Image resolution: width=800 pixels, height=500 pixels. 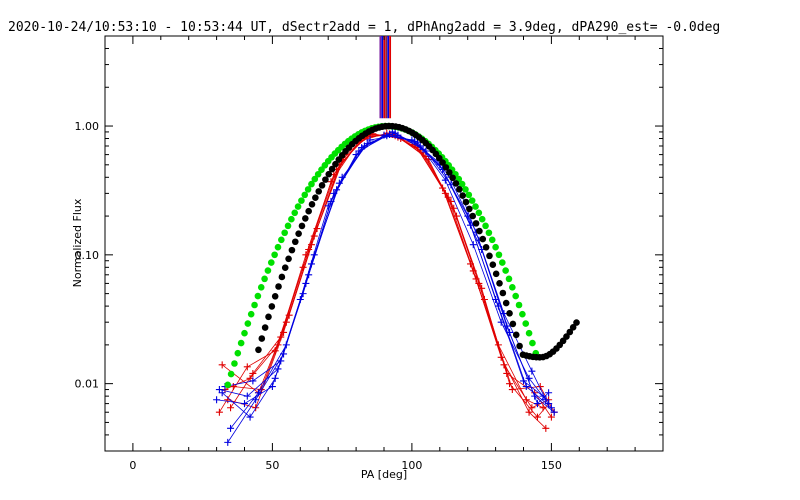 I want to click on x-tick-label: 50, so click(x=272, y=465).